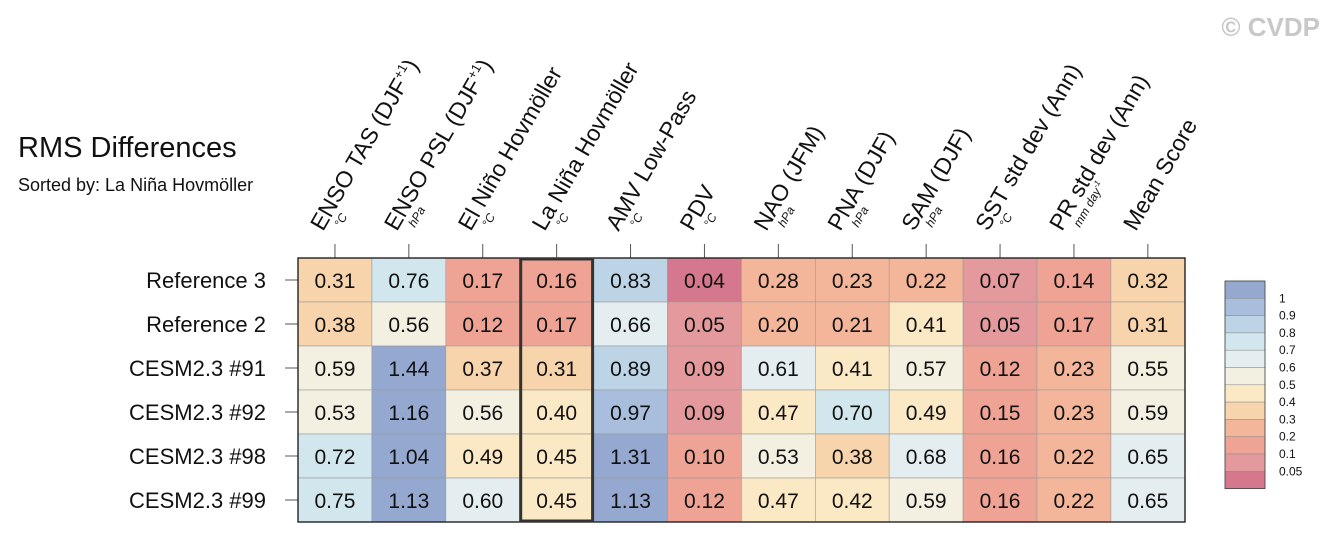  Describe the element at coordinates (1270, 27) in the screenshot. I see `watermark-text: © CVDP` at that location.